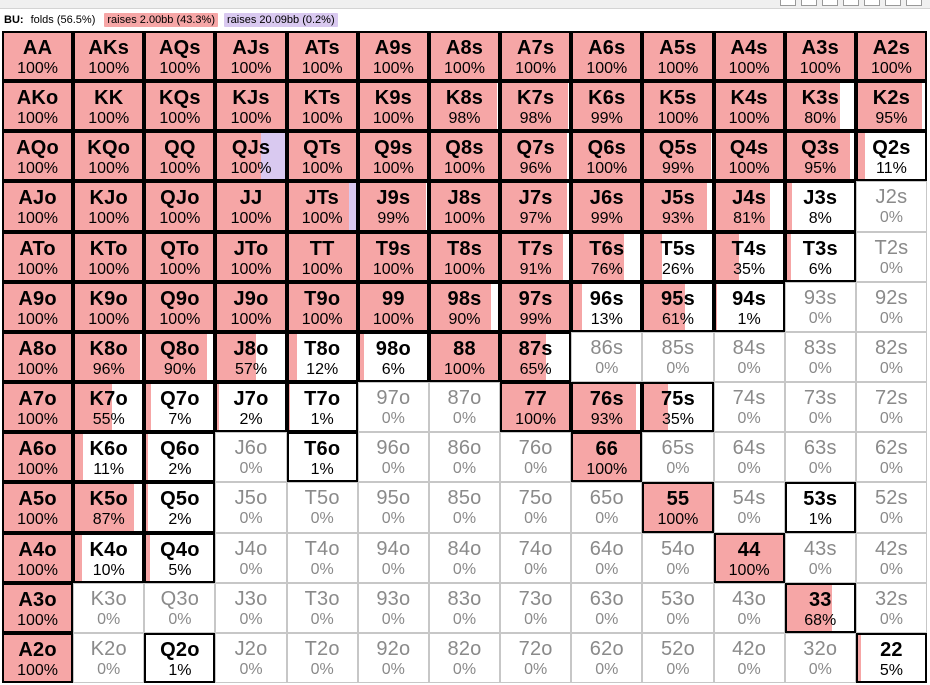 The width and height of the screenshot is (930, 685). What do you see at coordinates (322, 56) in the screenshot?
I see `hand-cell-ATs: ATs 100%` at bounding box center [322, 56].